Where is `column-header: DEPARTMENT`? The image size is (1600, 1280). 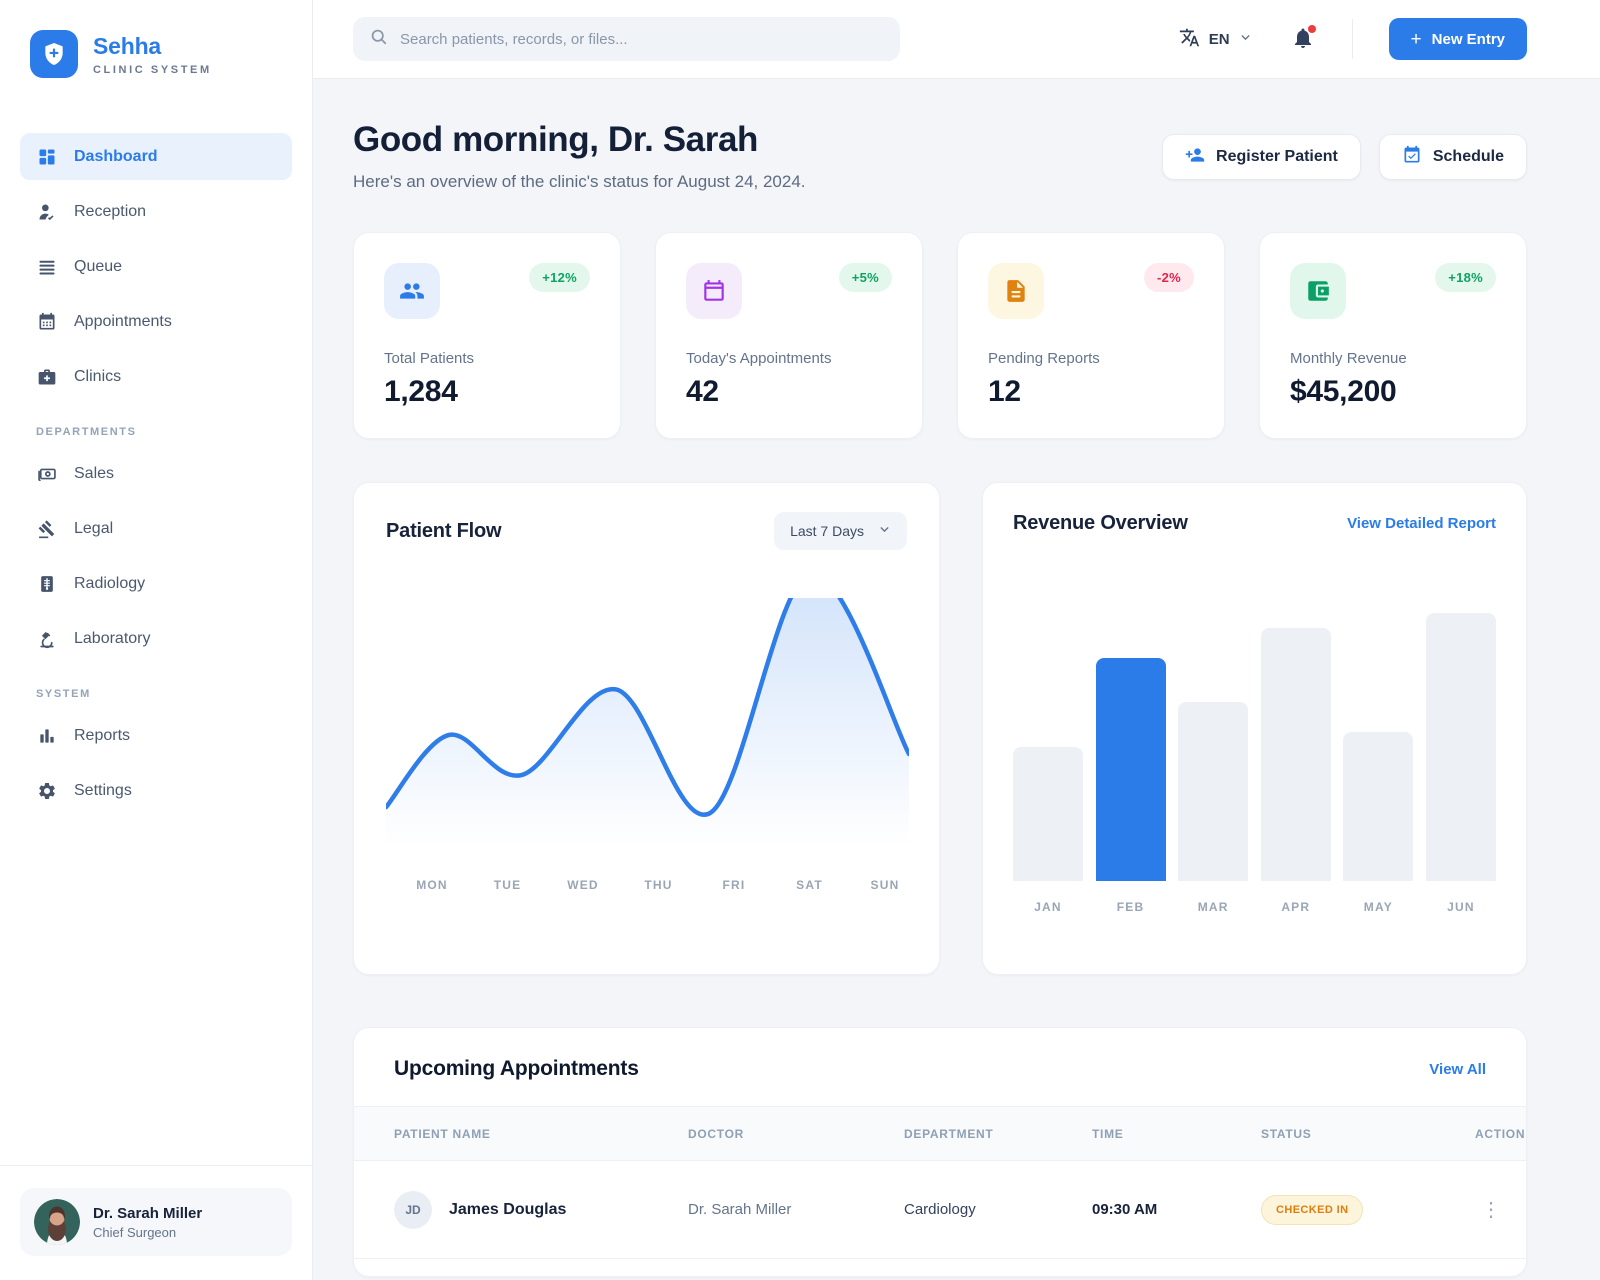
column-header: DEPARTMENT is located at coordinates (949, 1133).